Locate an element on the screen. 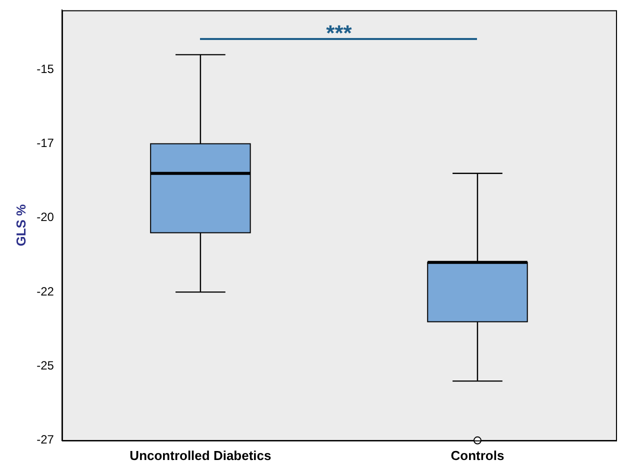  x-tick-label: Uncontrolled Diabetics is located at coordinates (201, 455).